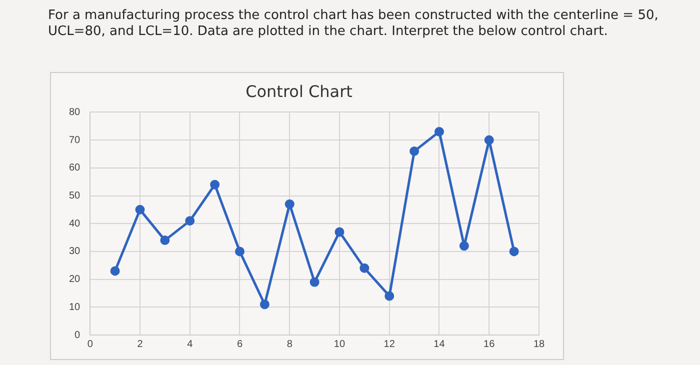  Describe the element at coordinates (77, 335) in the screenshot. I see `y-tick-label: 0` at that location.